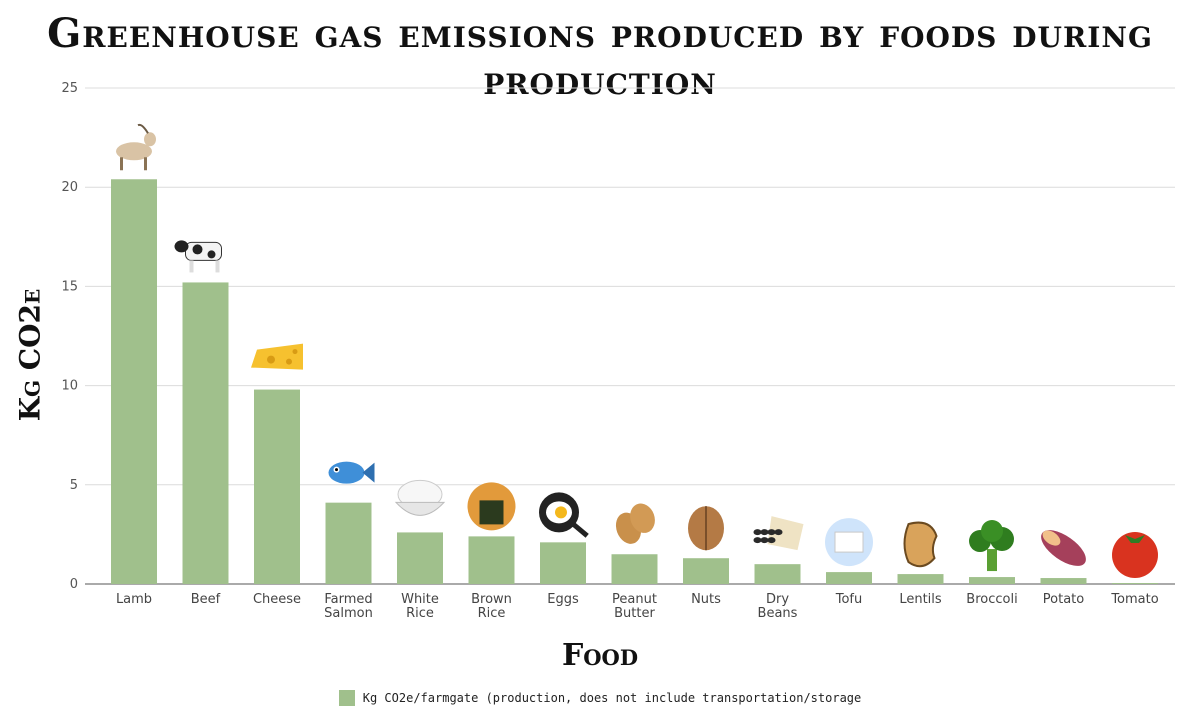 This screenshot has width=1200, height=723. I want to click on rice-bowl-icon, so click(420, 497).